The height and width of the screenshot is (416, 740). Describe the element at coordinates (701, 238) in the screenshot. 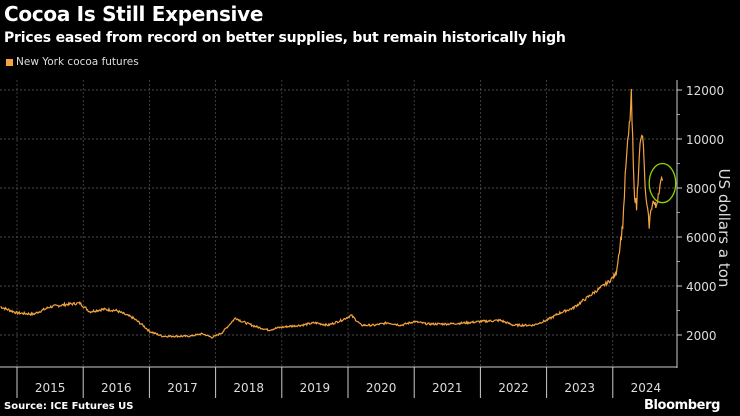

I see `y-tick-label: 6000` at that location.